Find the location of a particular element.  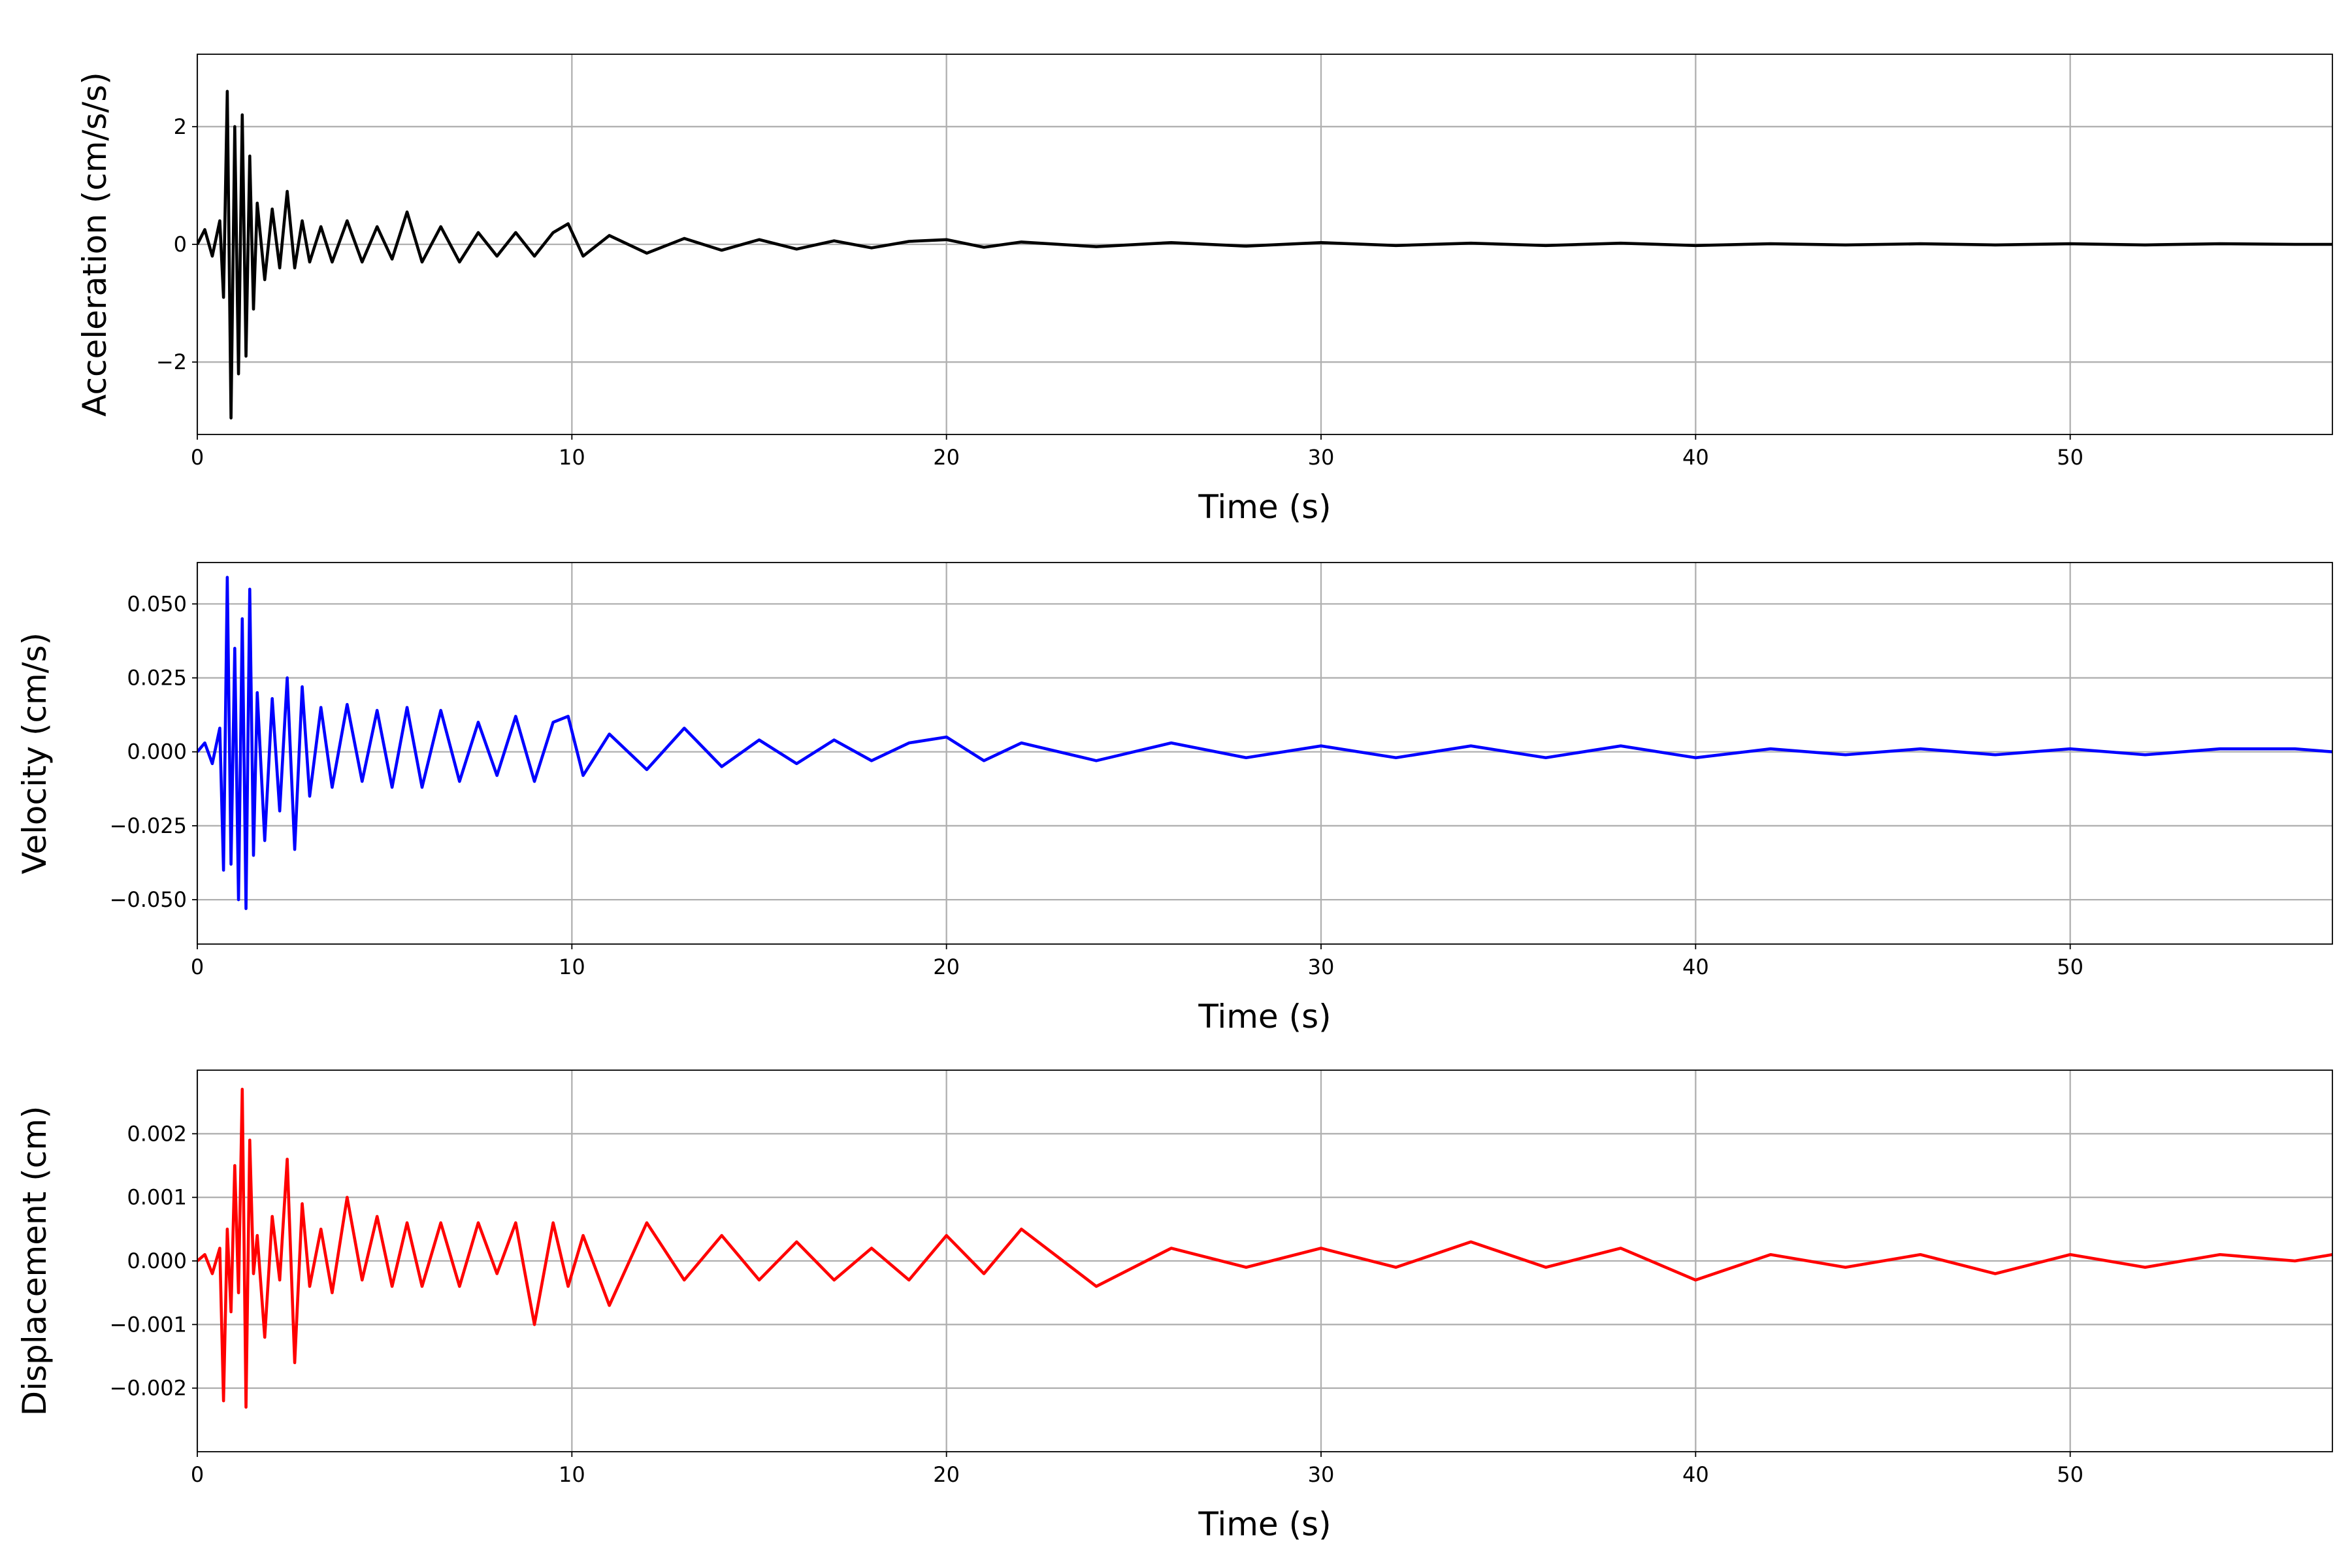

y-tick-label: 0.050 is located at coordinates (157, 603).